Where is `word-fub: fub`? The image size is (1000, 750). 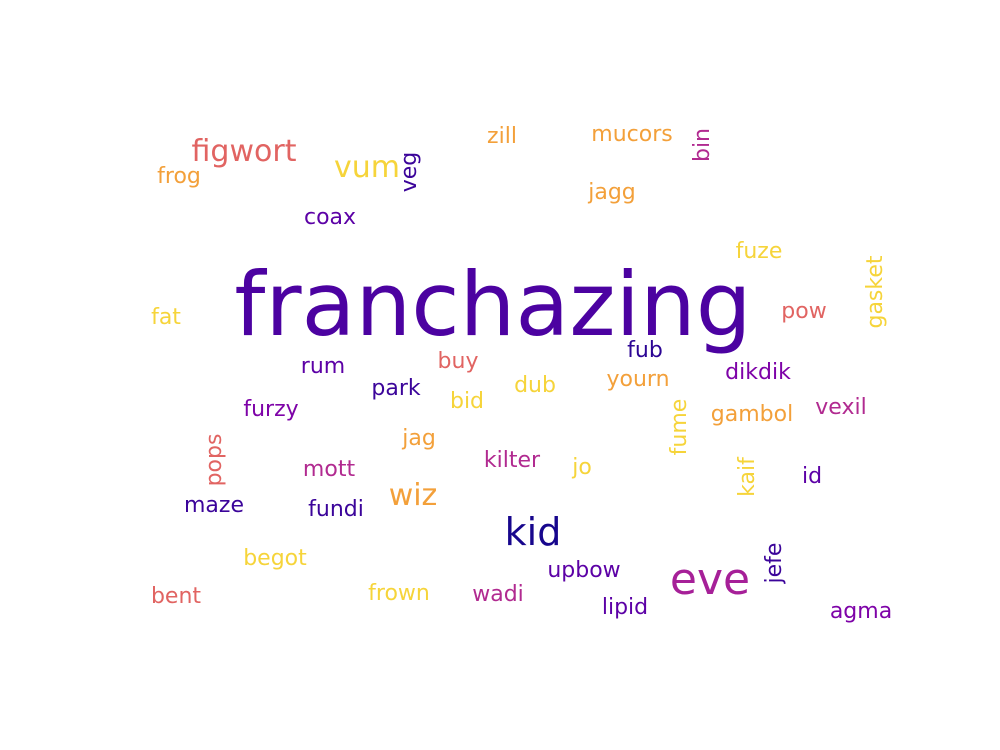
word-fub: fub is located at coordinates (645, 350).